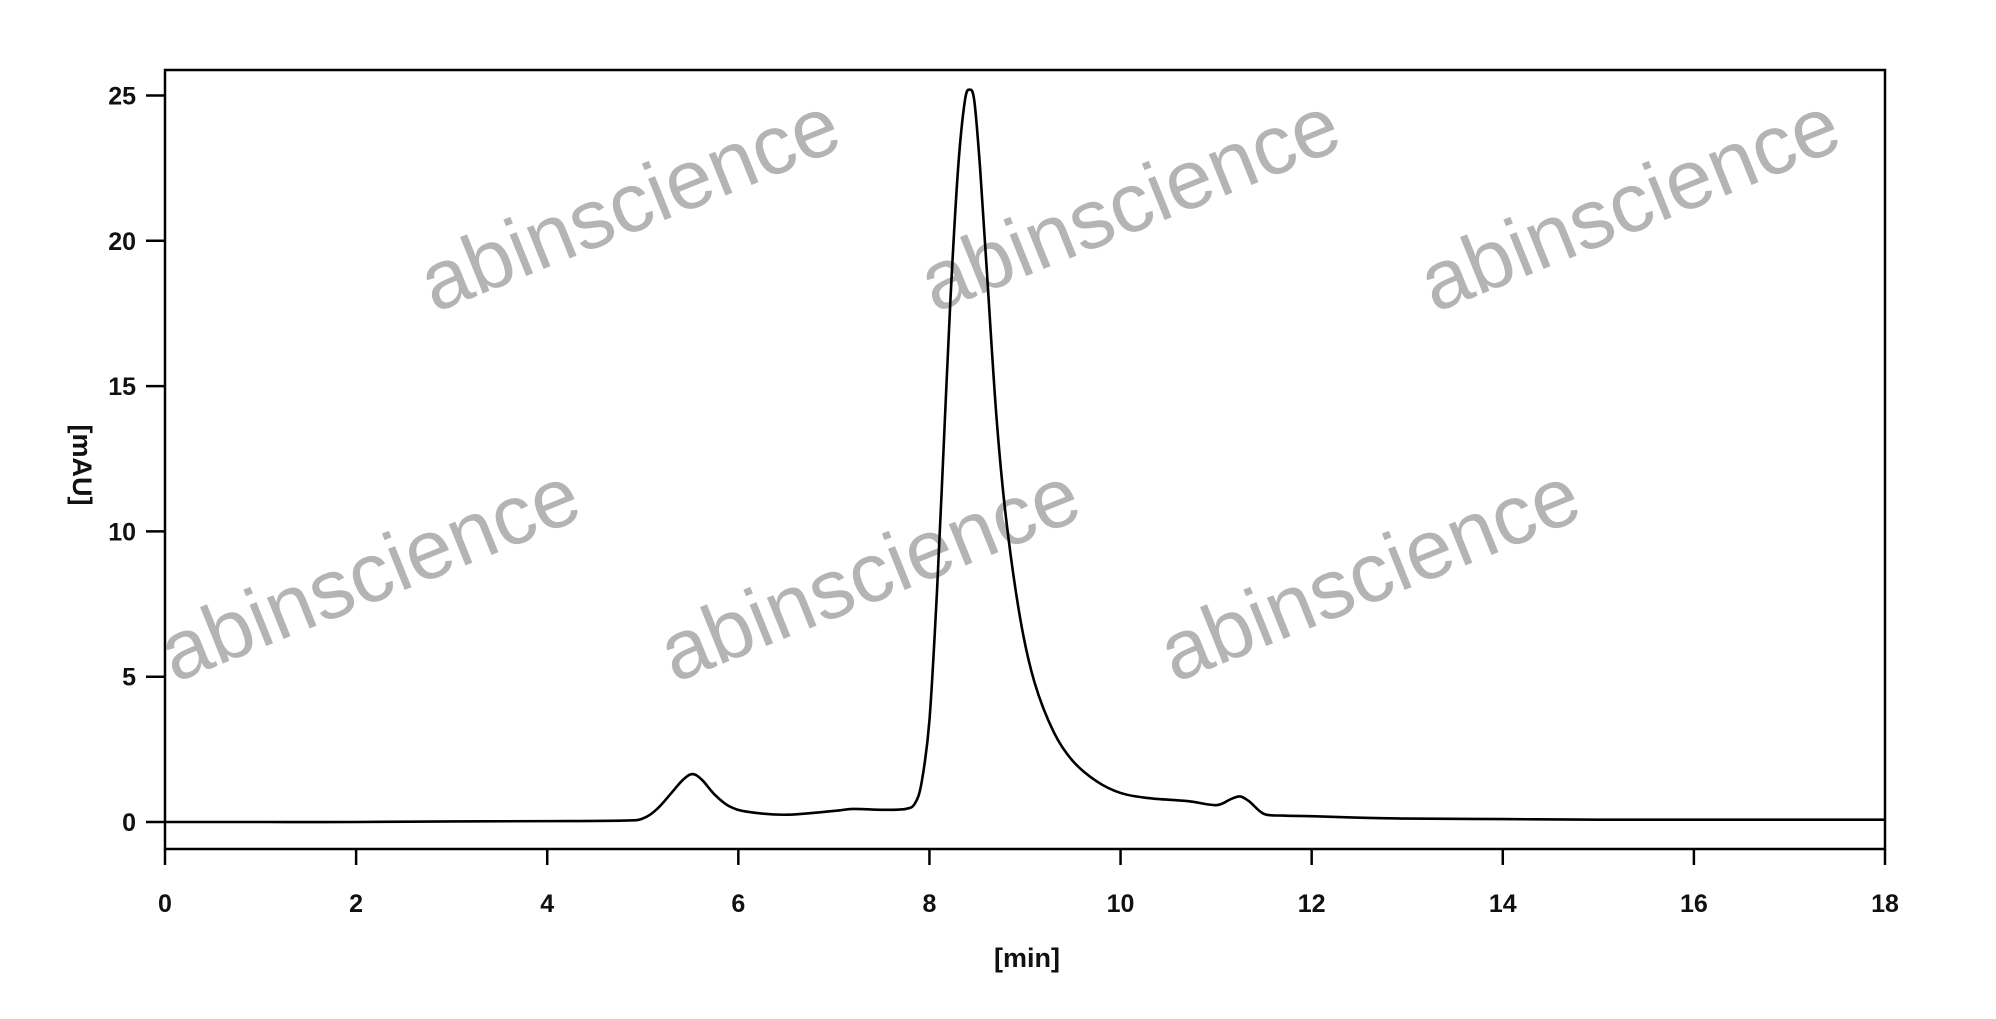 The width and height of the screenshot is (1996, 1019). What do you see at coordinates (122, 387) in the screenshot?
I see `y-tick-label: 15` at bounding box center [122, 387].